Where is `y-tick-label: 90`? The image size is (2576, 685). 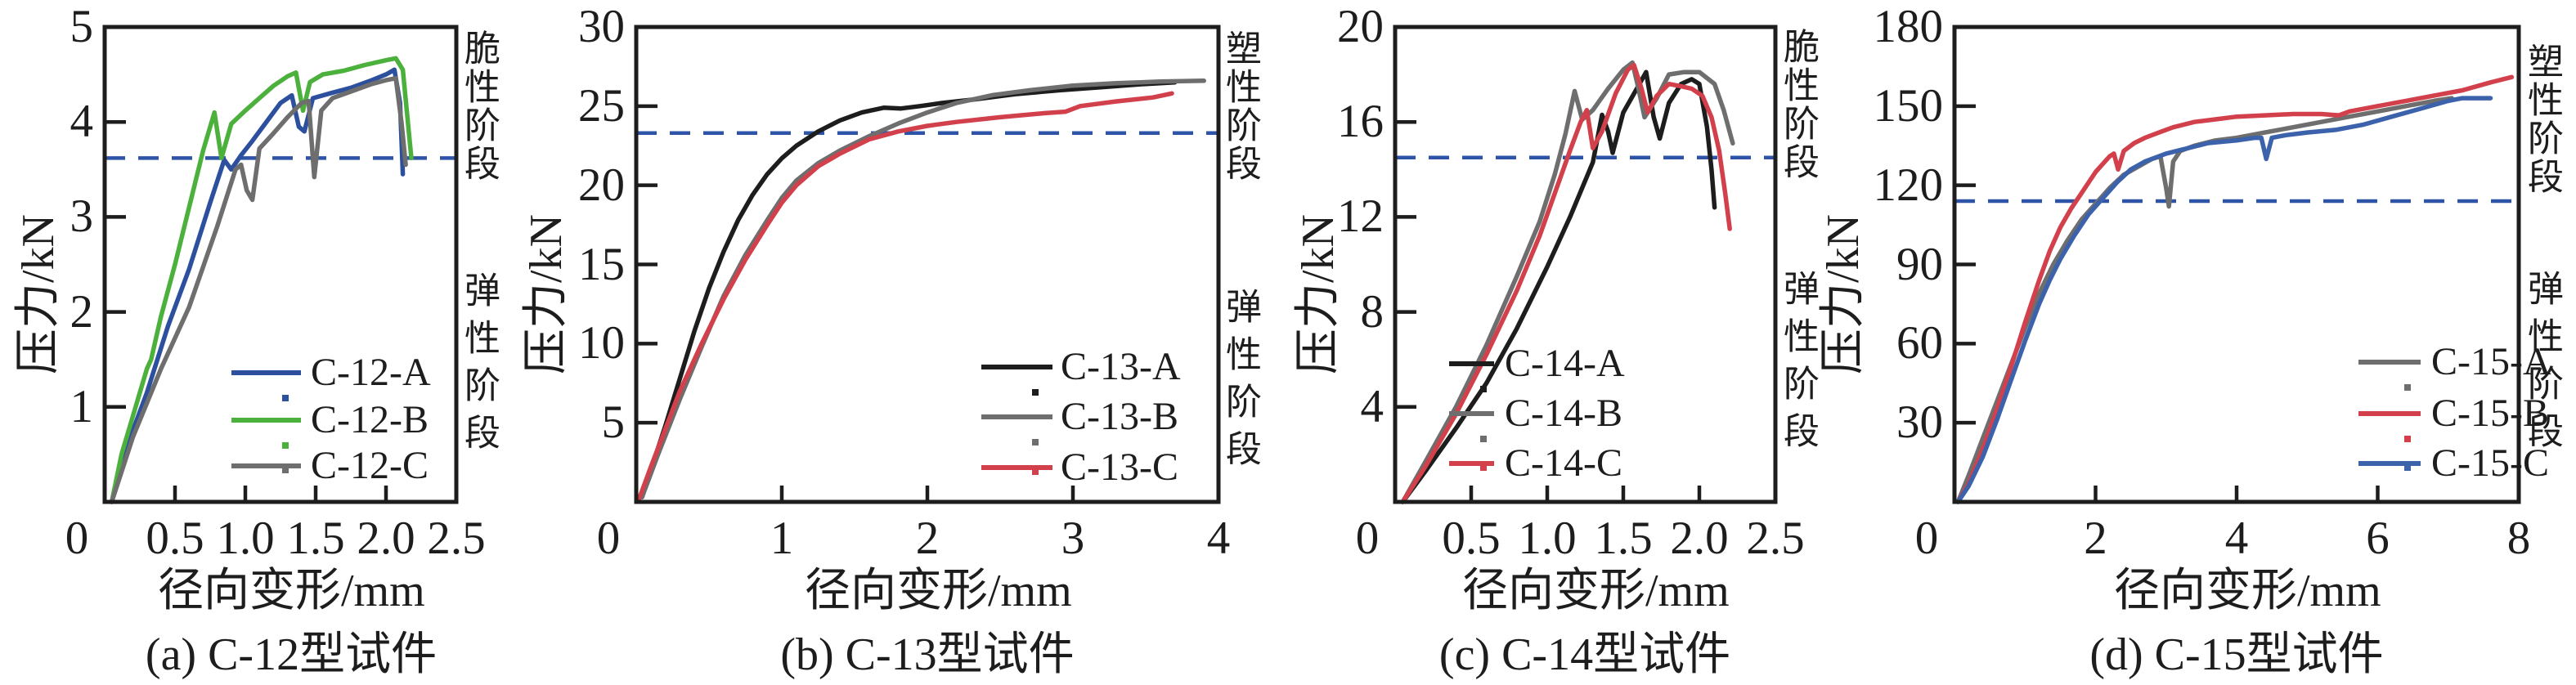
y-tick-label: 90 is located at coordinates (1920, 264).